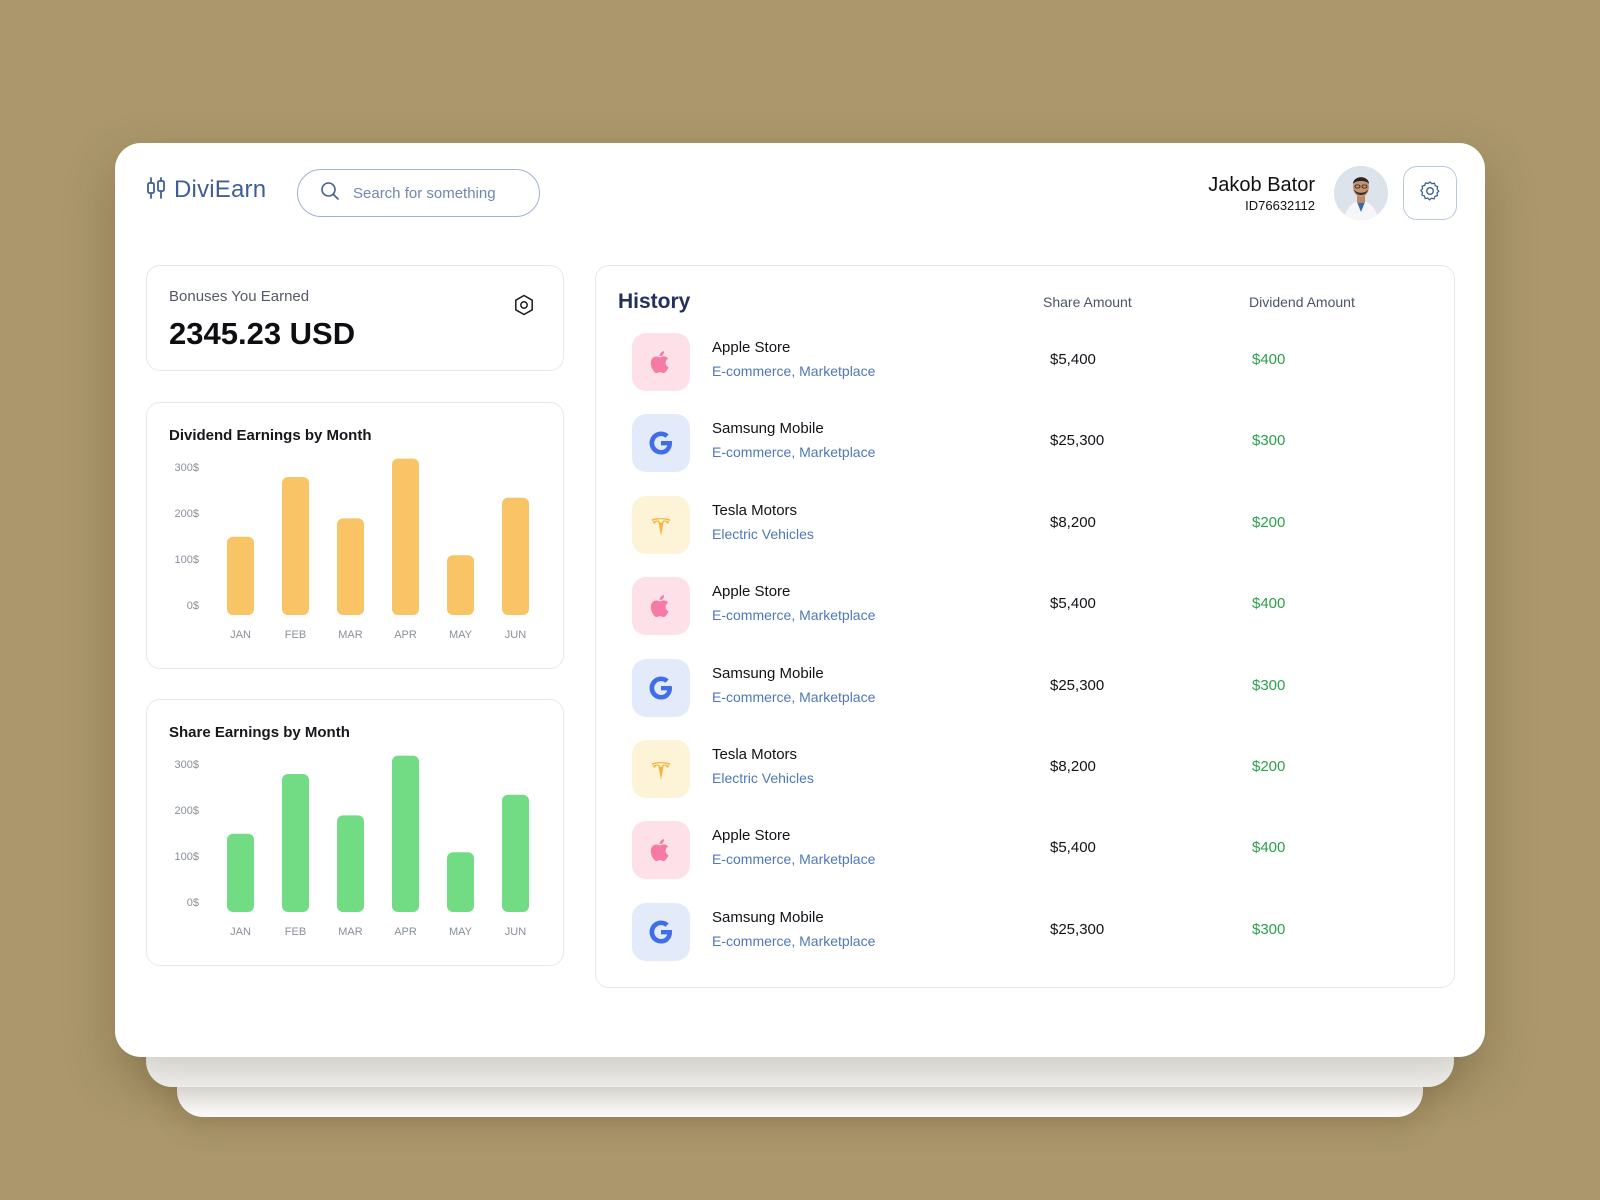 The image size is (1600, 1200). Describe the element at coordinates (654, 301) in the screenshot. I see `history-title: History` at that location.